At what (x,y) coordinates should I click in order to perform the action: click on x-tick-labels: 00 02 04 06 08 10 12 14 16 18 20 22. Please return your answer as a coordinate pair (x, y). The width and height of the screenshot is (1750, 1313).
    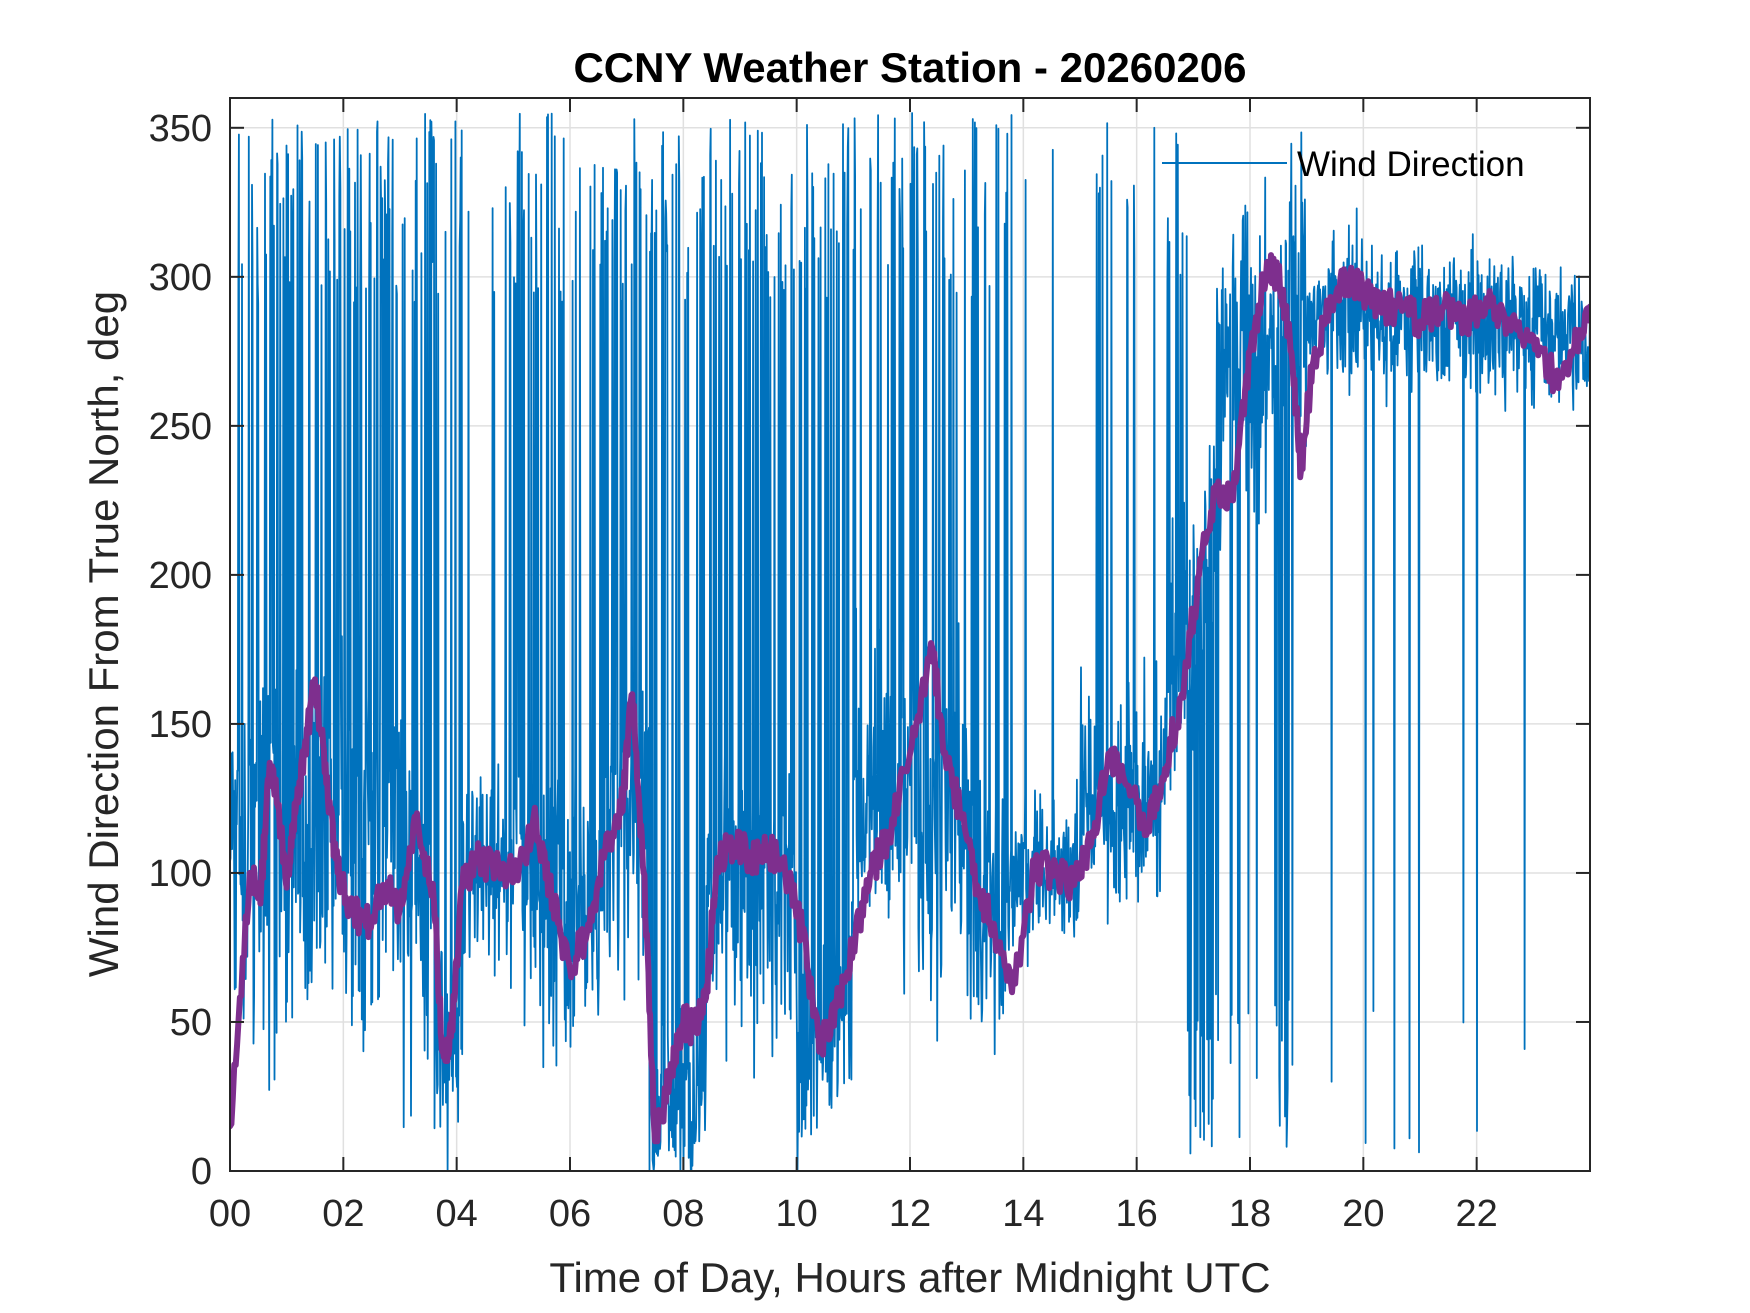
    Looking at the image, I should click on (853, 1214).